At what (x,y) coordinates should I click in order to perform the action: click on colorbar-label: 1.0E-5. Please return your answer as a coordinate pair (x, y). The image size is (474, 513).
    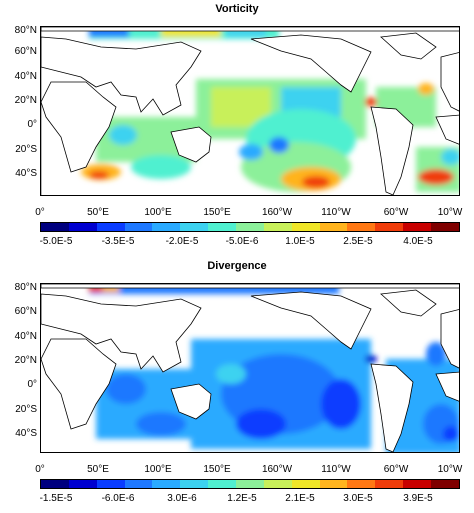
    Looking at the image, I should click on (300, 241).